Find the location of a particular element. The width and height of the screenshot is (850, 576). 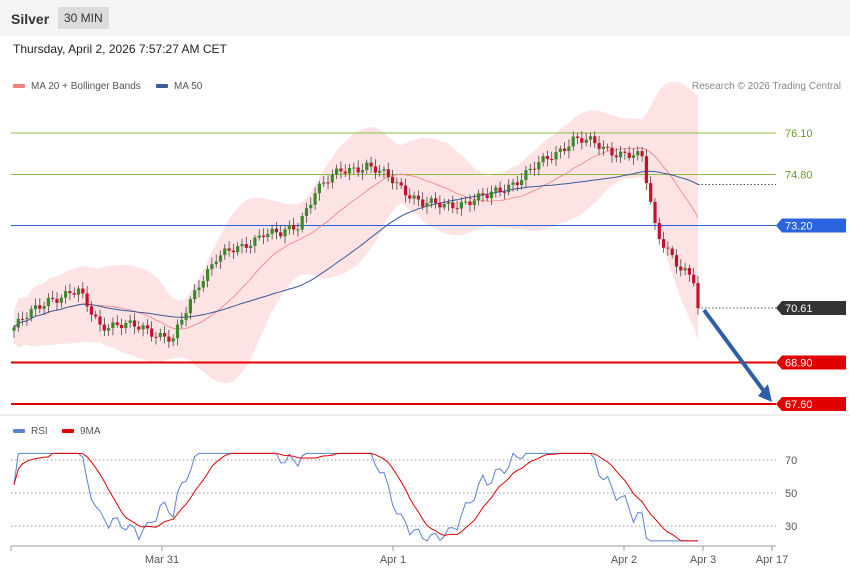

ma50-swatch is located at coordinates (162, 86).